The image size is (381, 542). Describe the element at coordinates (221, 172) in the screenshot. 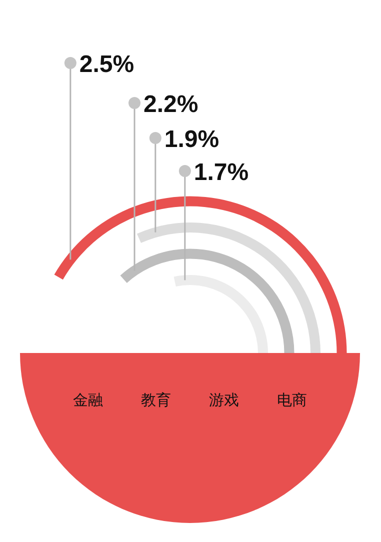

I see `data-label: 1.7%` at that location.